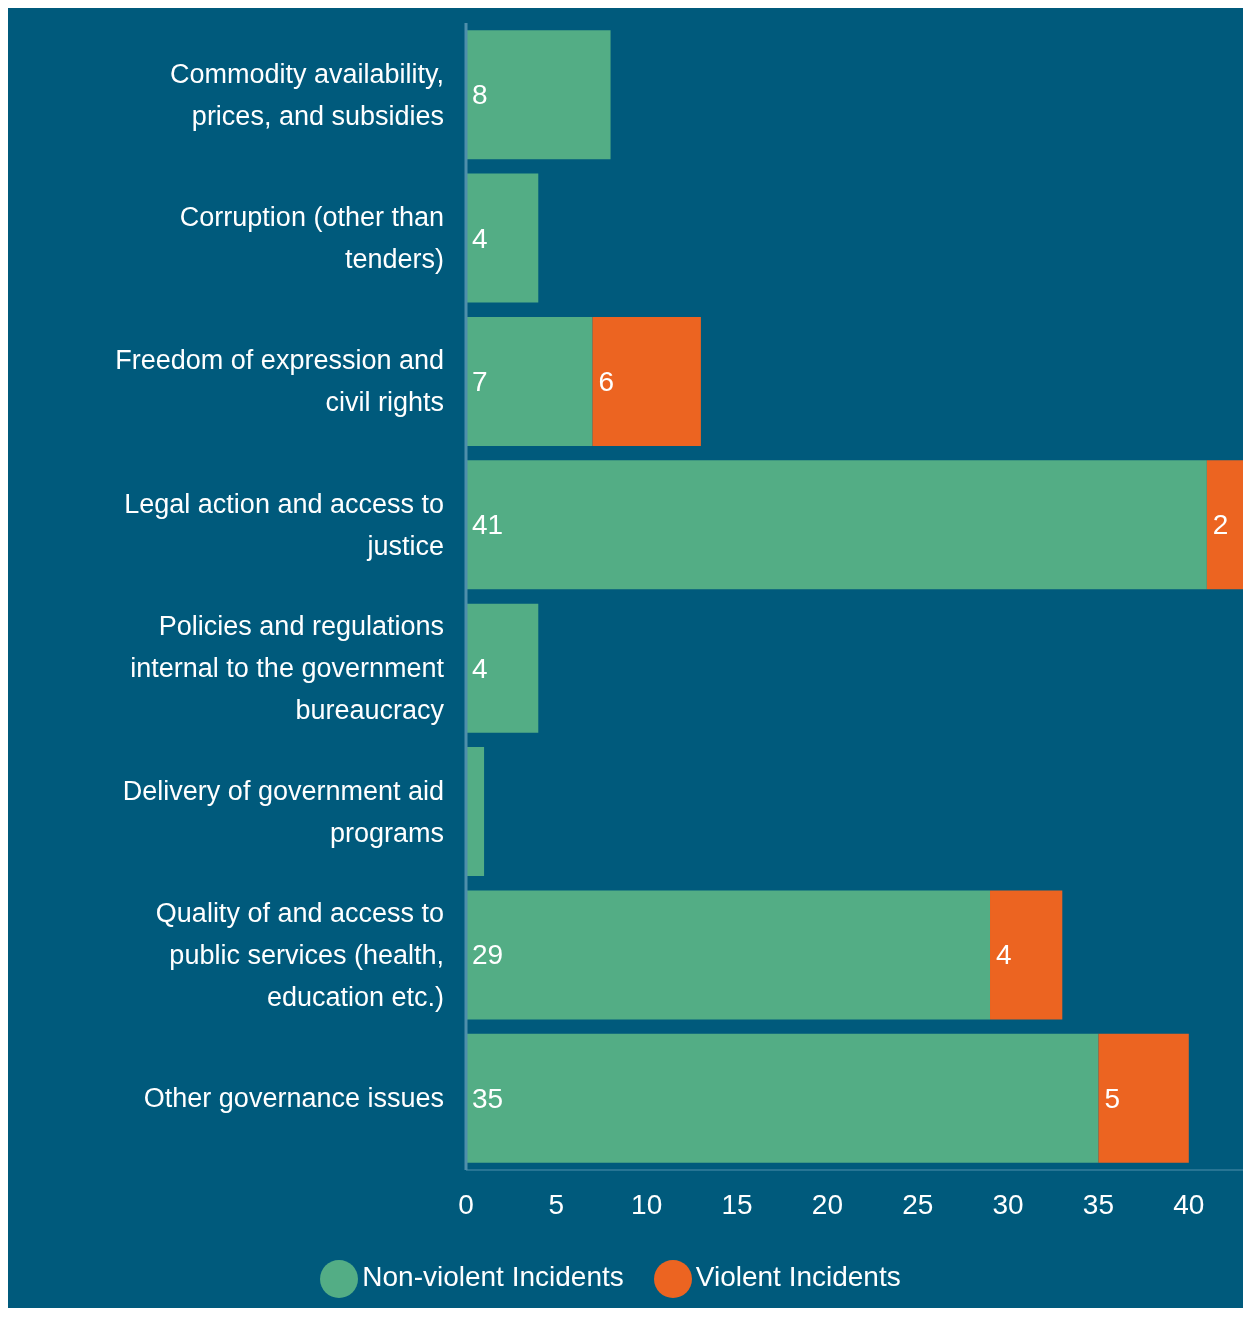 The height and width of the screenshot is (1327, 1251). What do you see at coordinates (737, 1204) in the screenshot?
I see `x-tick-label: 15` at bounding box center [737, 1204].